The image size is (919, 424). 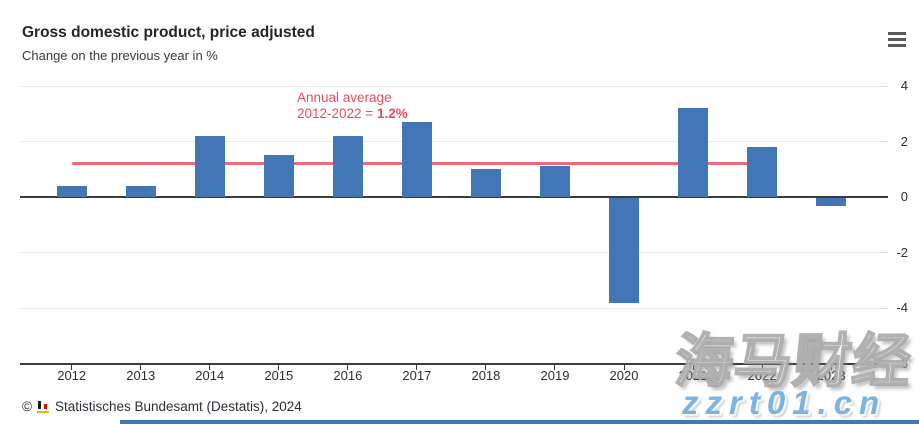 What do you see at coordinates (178, 406) in the screenshot?
I see `source-text: Statistisches Bundesamt (Destatis), 2024` at bounding box center [178, 406].